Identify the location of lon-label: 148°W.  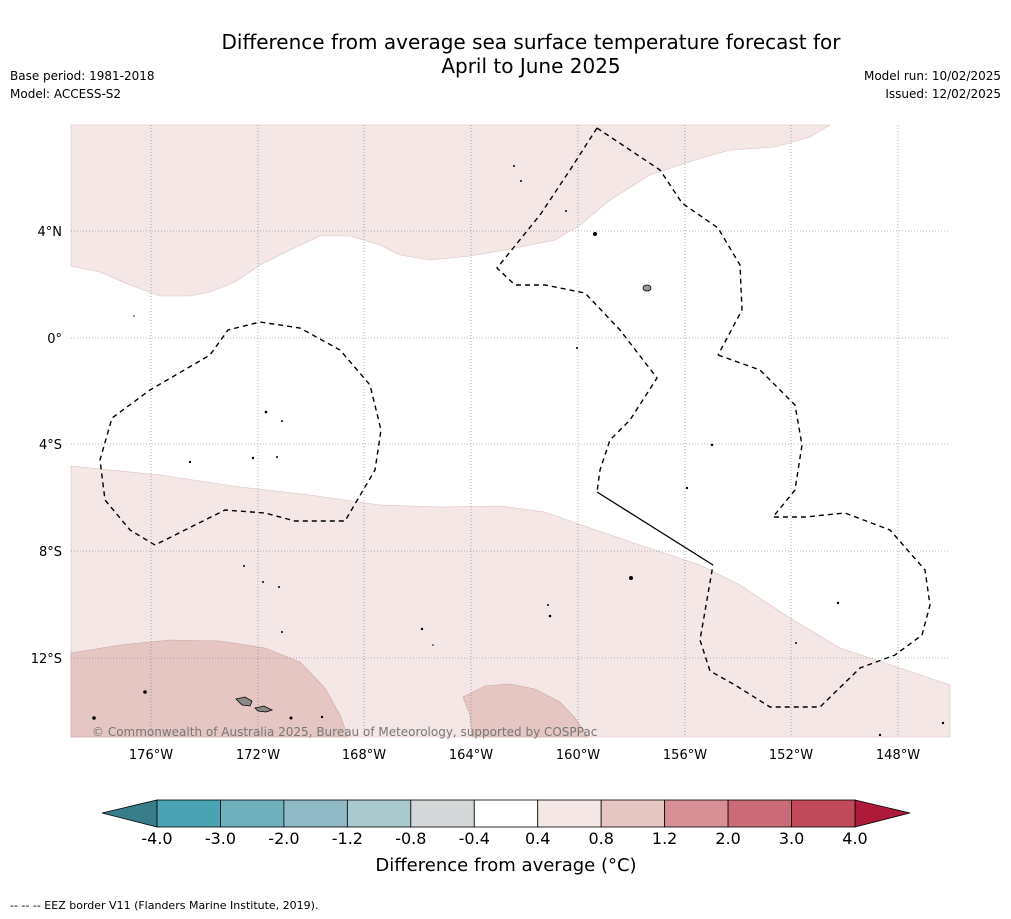
(898, 755).